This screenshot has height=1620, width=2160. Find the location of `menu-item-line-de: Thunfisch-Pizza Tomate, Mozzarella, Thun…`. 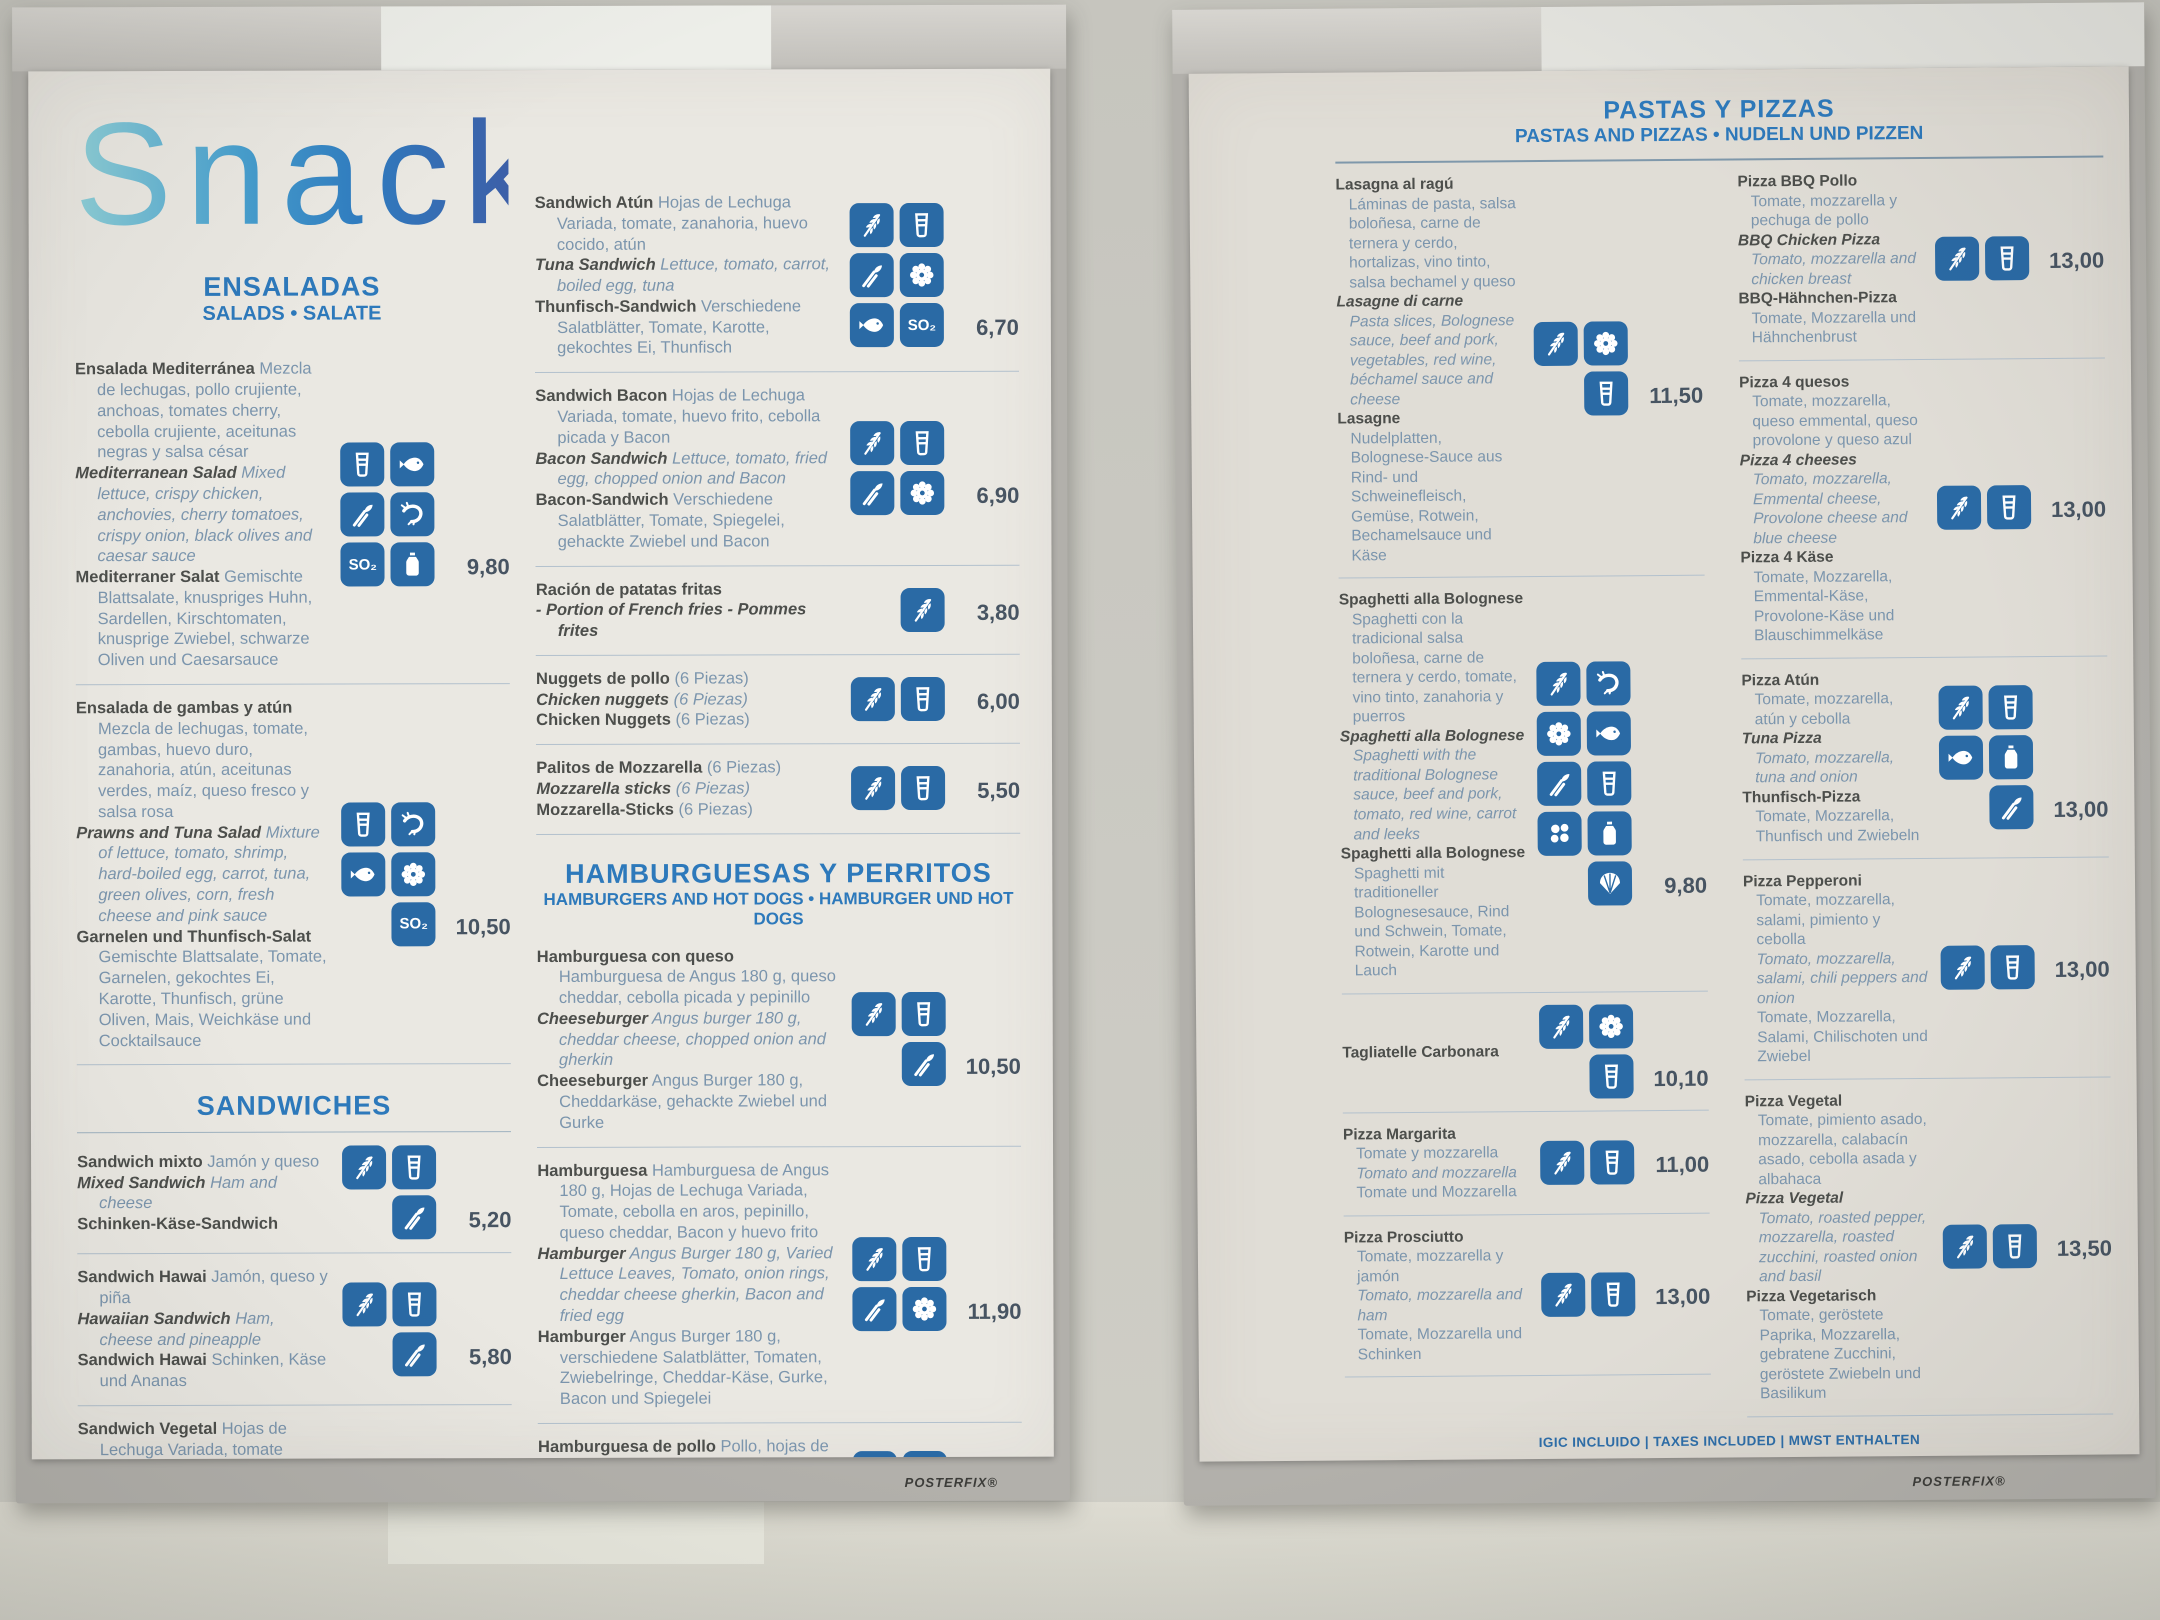

menu-item-line-de: Thunfisch-Pizza Tomate, Mozzarella, Thun… is located at coordinates (1834, 817).